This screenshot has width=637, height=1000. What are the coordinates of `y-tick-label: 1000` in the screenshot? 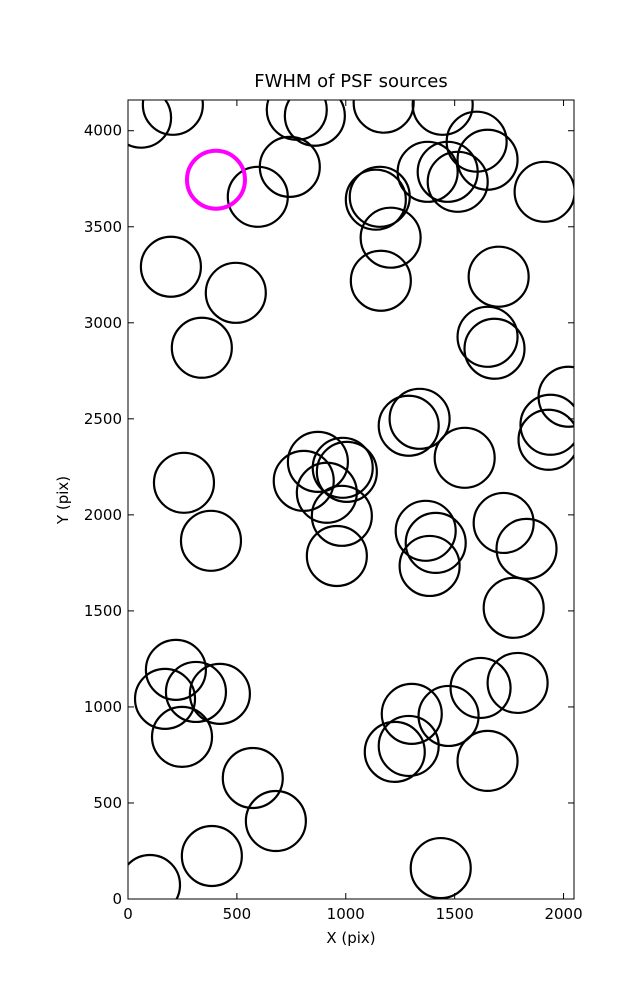 It's located at (103, 707).